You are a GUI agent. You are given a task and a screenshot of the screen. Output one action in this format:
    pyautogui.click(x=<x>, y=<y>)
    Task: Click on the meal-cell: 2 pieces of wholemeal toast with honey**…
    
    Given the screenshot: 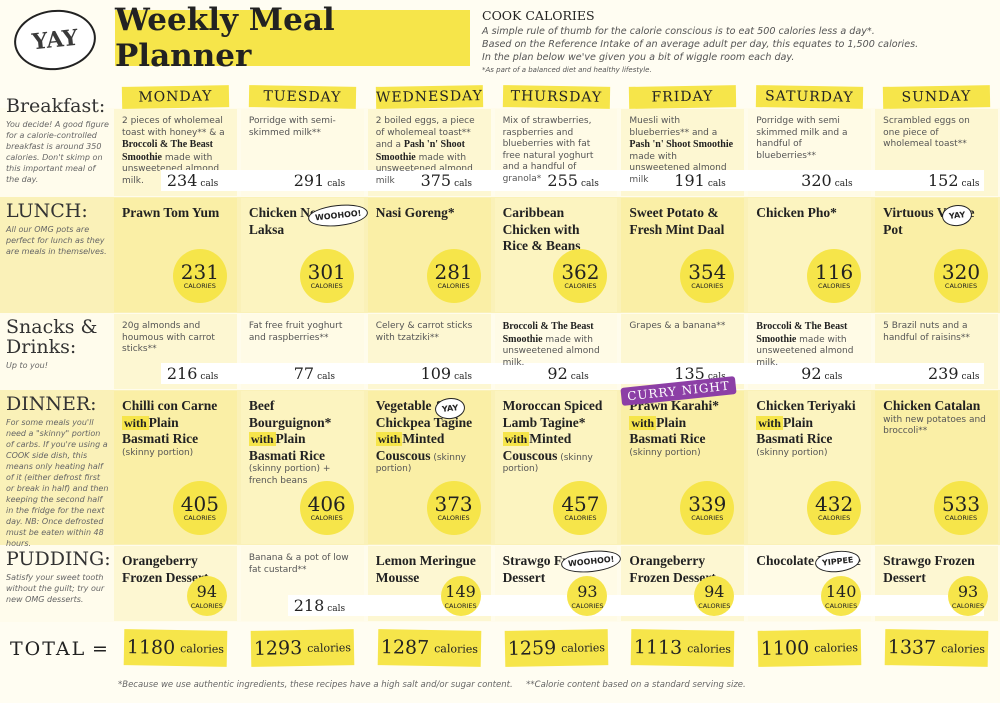 What is the action you would take?
    pyautogui.click(x=174, y=151)
    